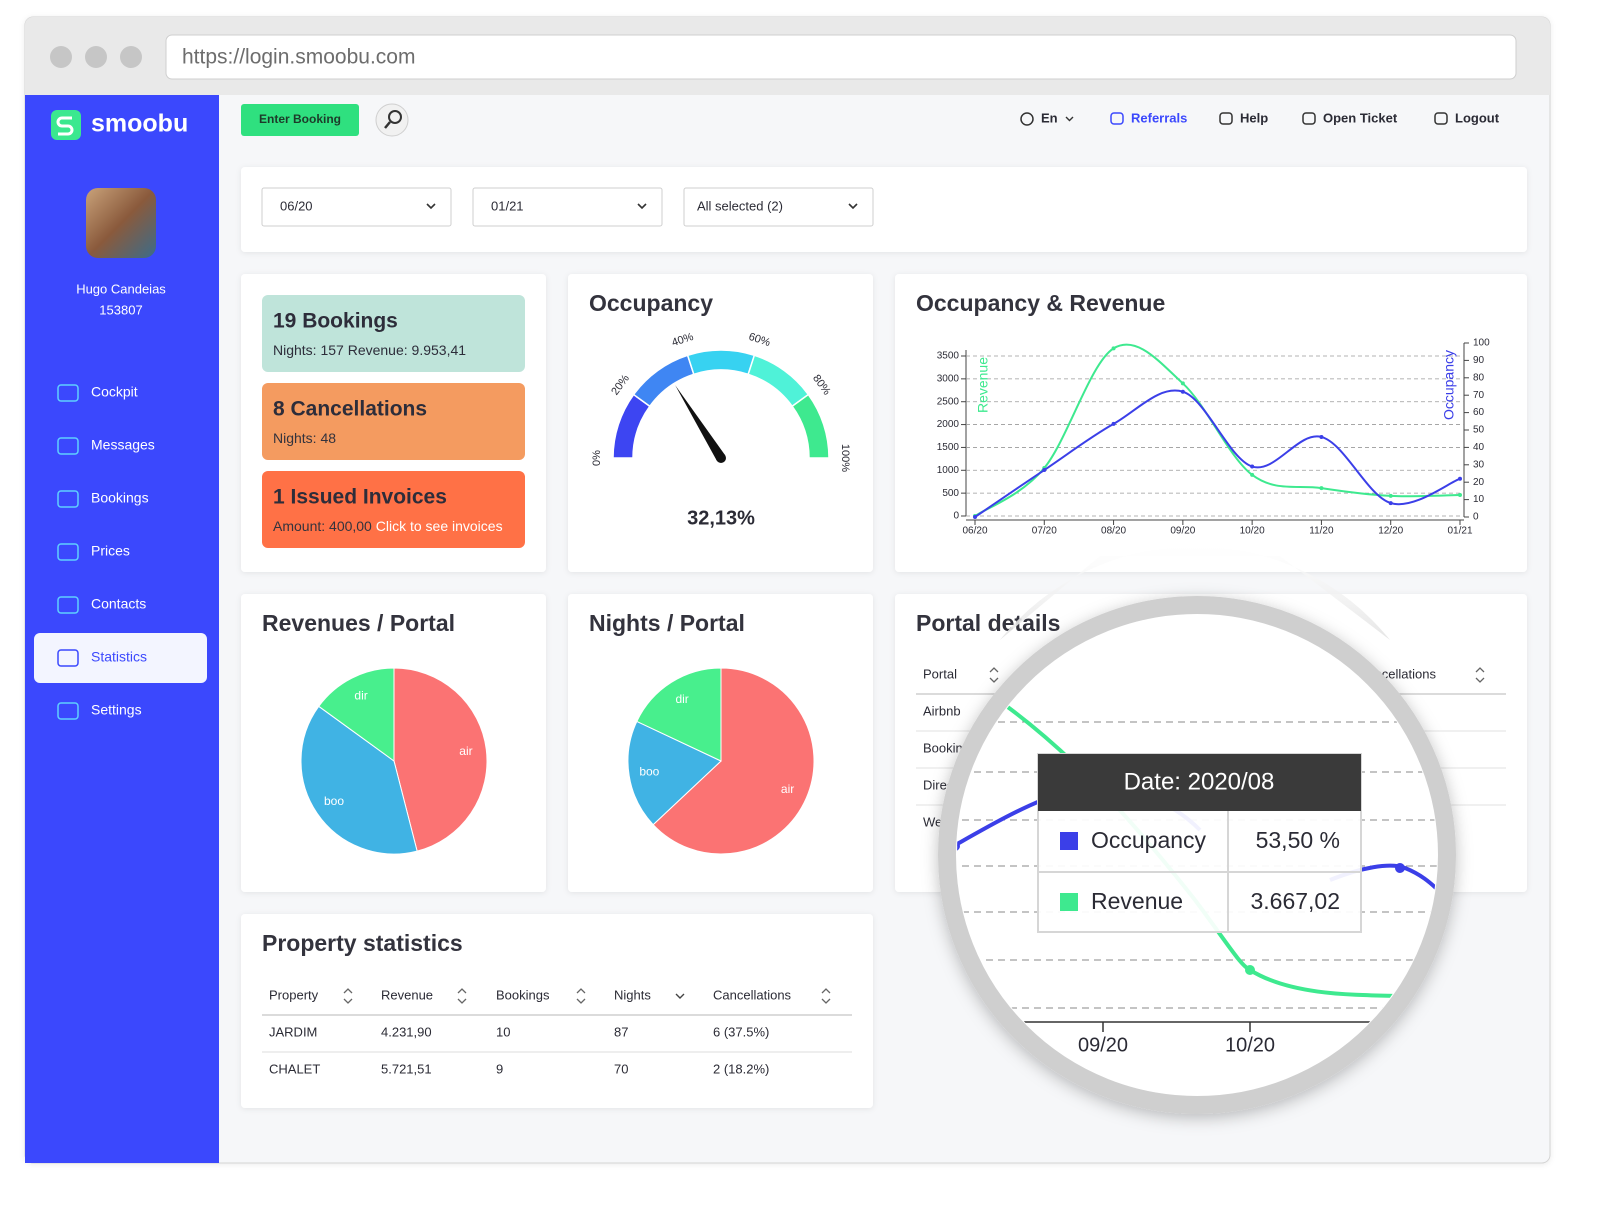 The width and height of the screenshot is (1600, 1208). What do you see at coordinates (523, 994) in the screenshot?
I see `table-header: Bookings` at bounding box center [523, 994].